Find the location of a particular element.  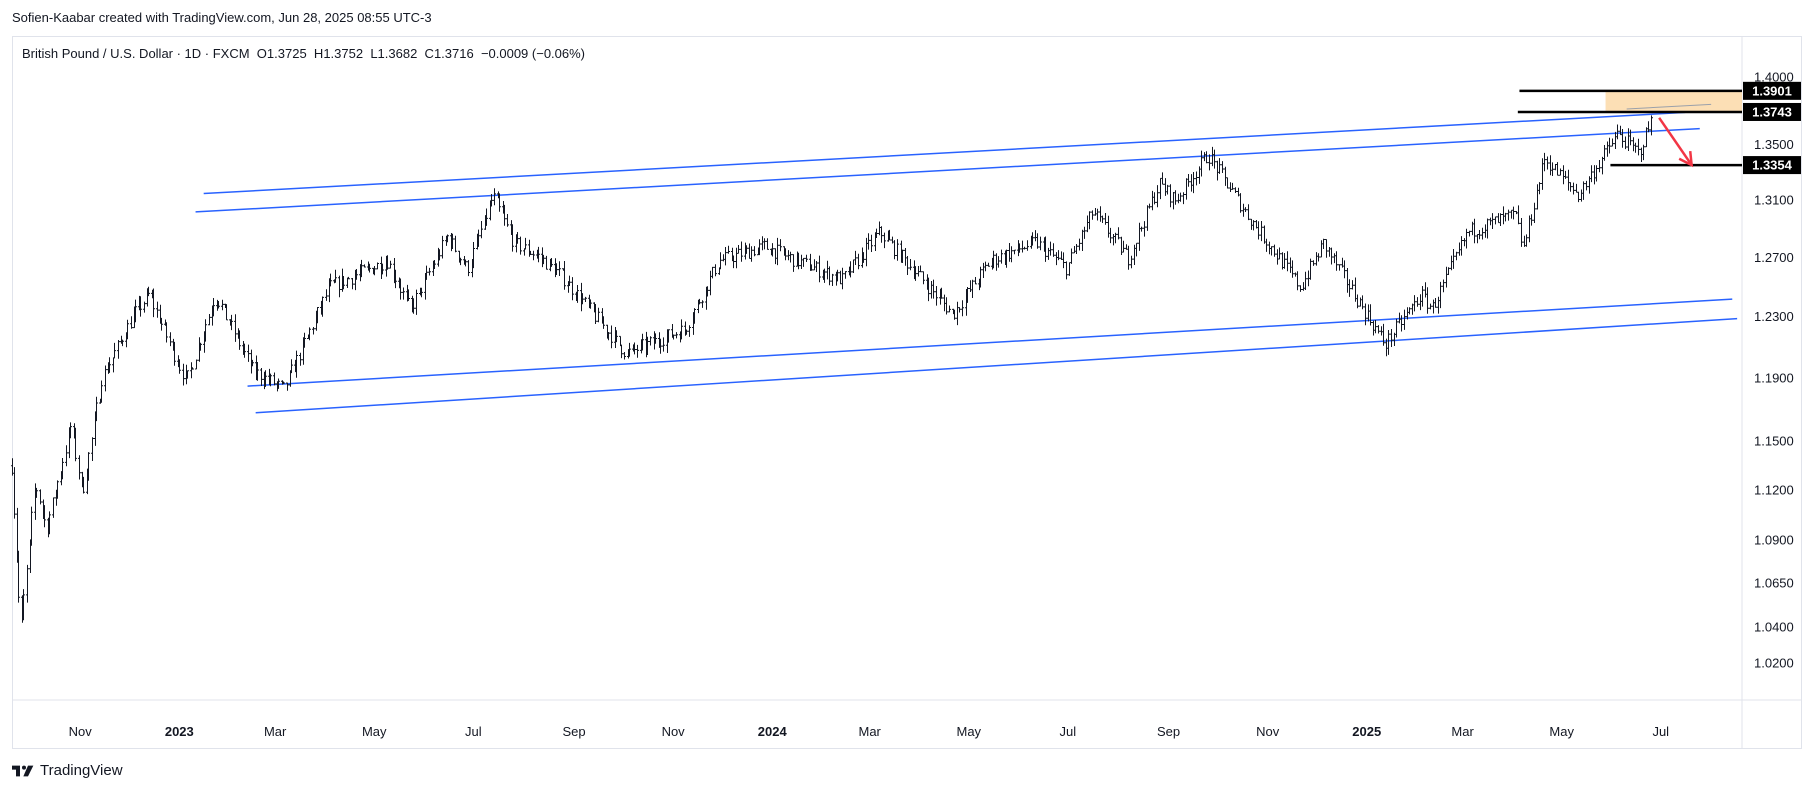

price-tick-label: 1.0900 is located at coordinates (1774, 540).